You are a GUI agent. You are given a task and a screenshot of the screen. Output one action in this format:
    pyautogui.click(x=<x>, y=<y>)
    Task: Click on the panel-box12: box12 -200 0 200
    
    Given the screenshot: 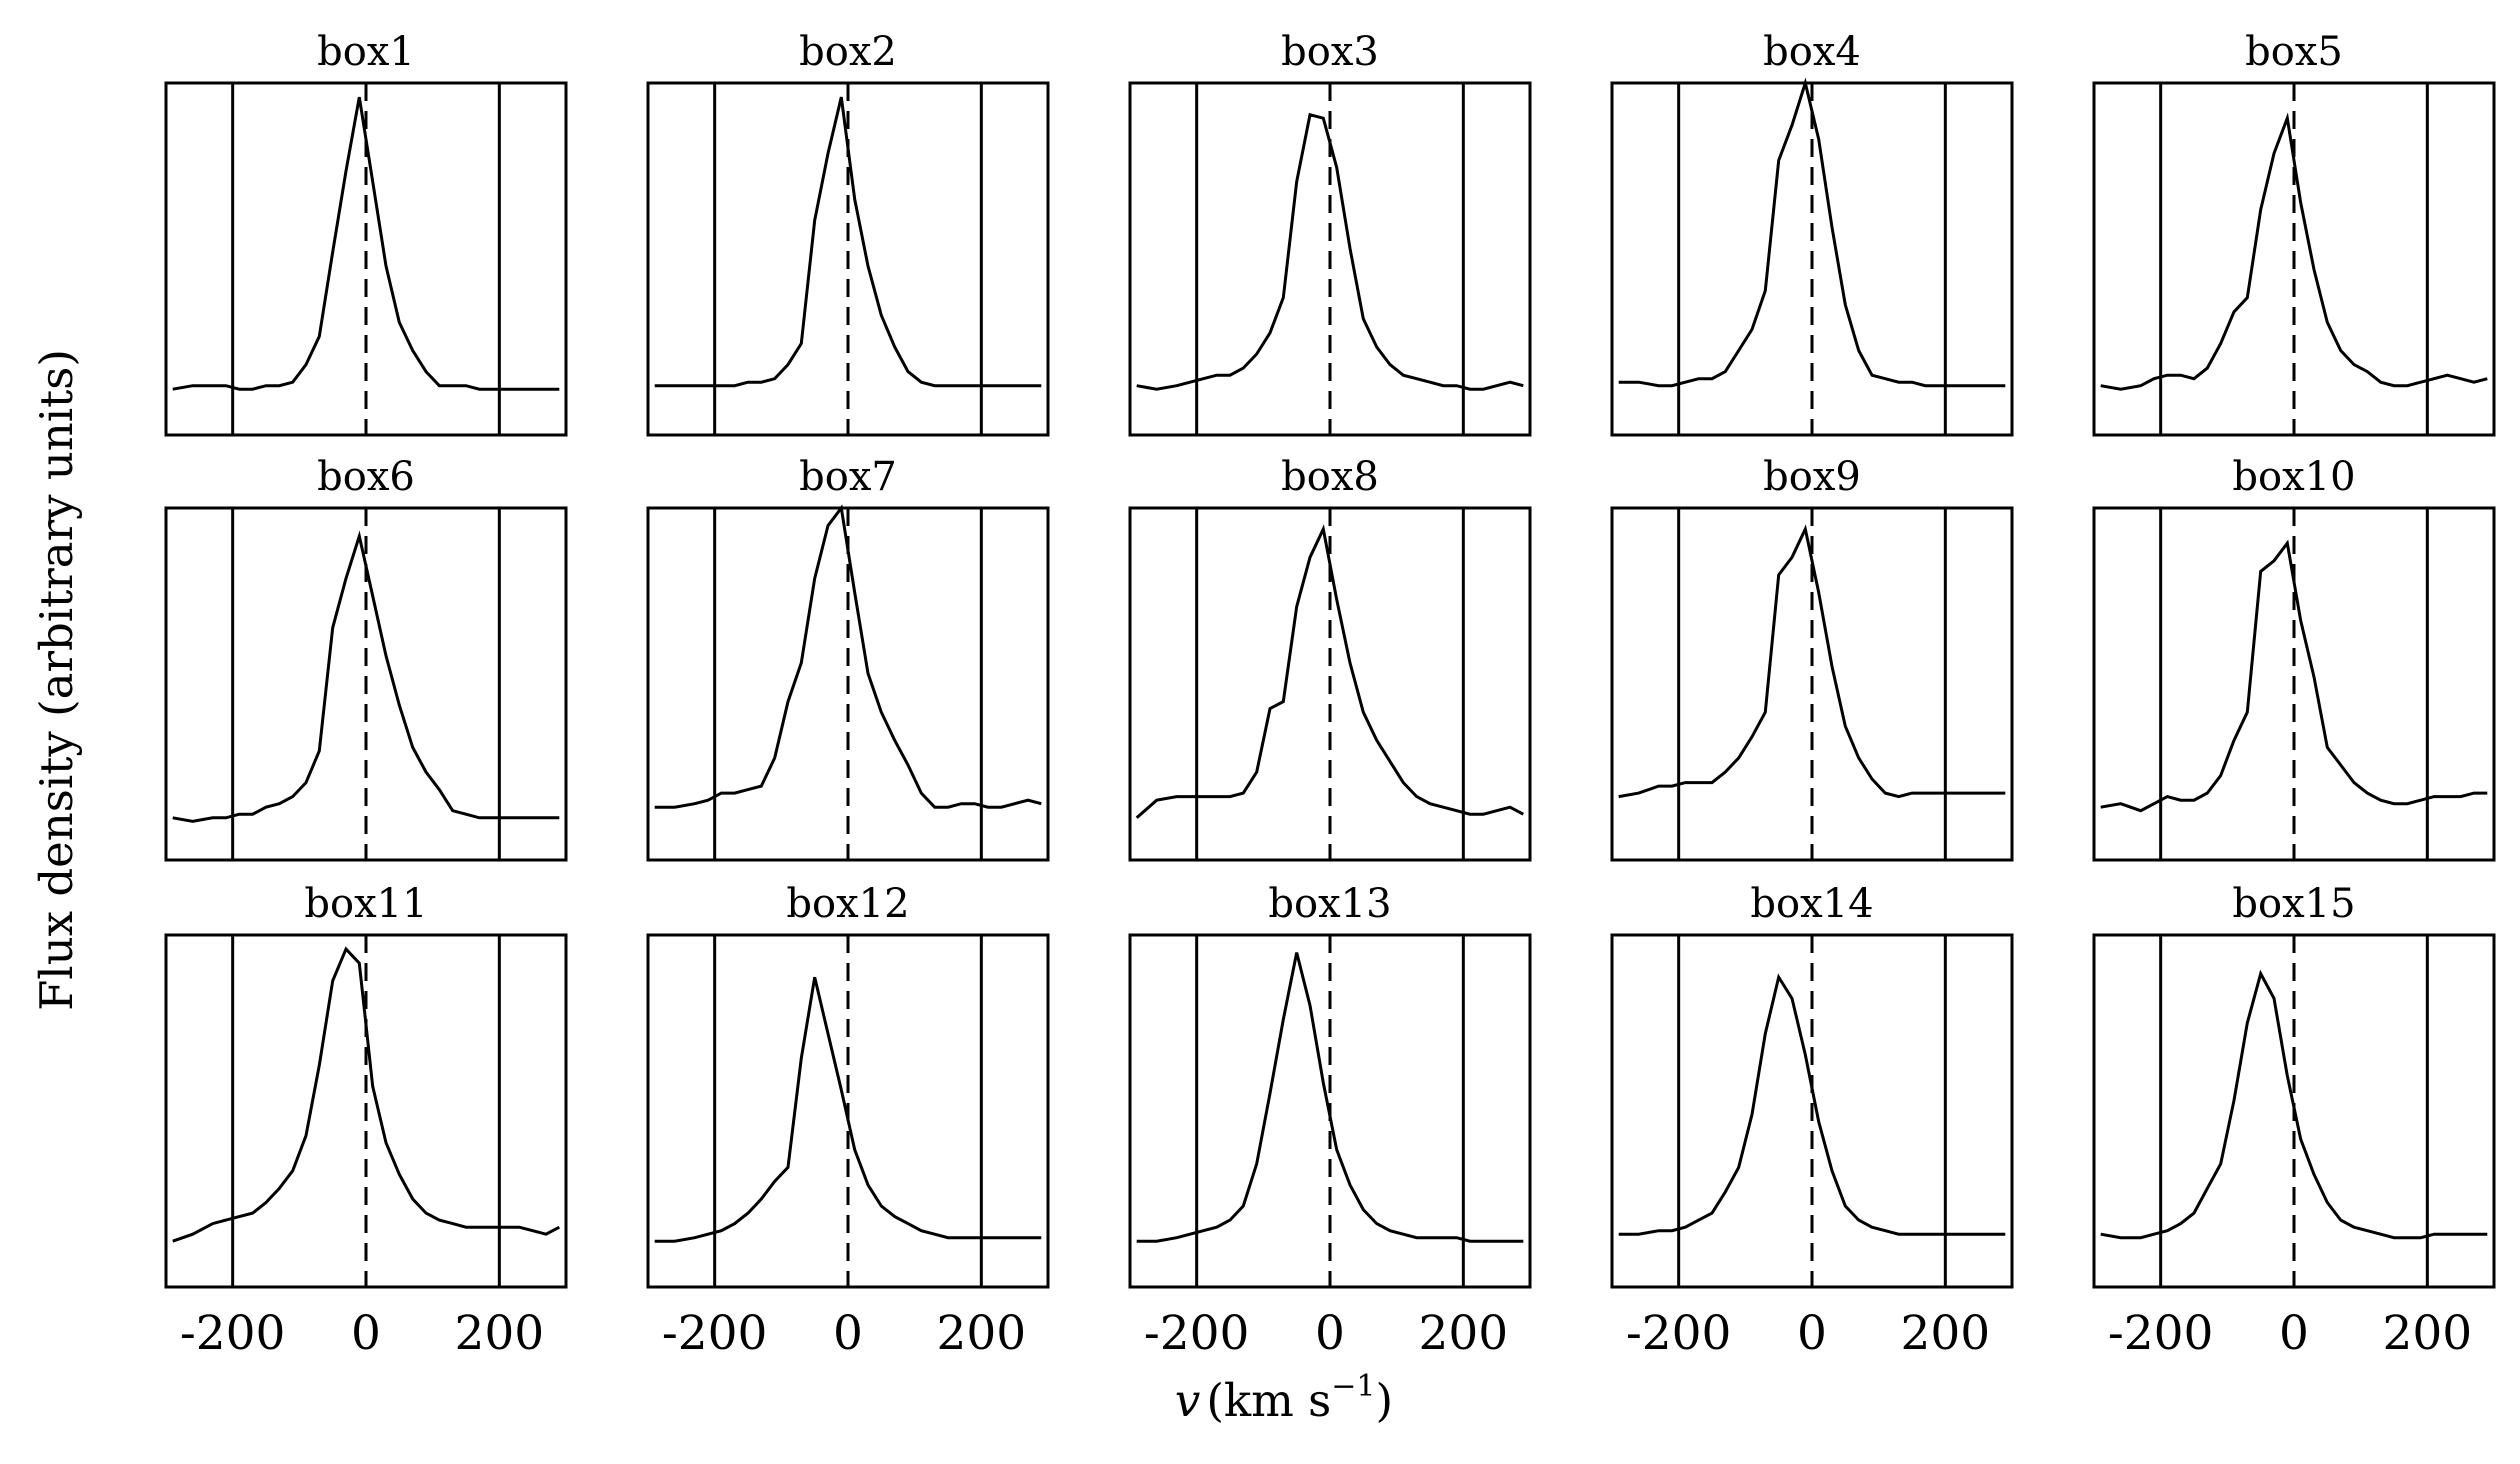 What is the action you would take?
    pyautogui.click(x=848, y=1121)
    